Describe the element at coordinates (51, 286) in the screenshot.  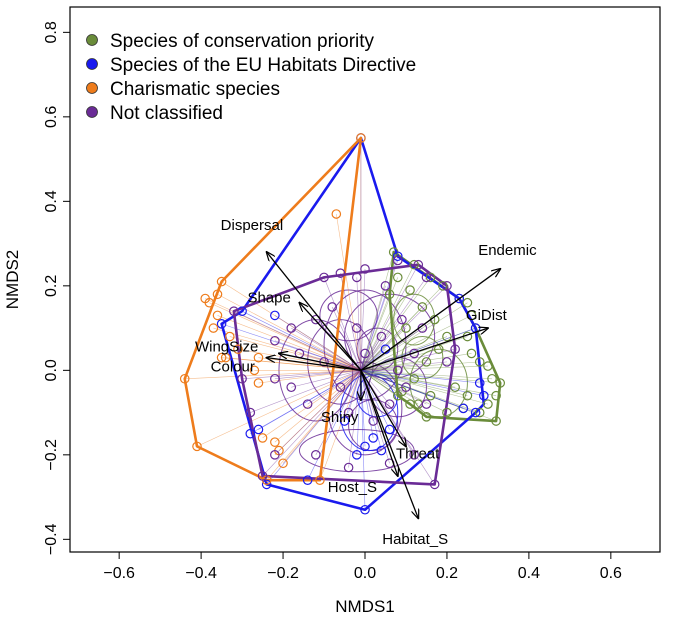
I see `y-tick-label: 0.2` at that location.